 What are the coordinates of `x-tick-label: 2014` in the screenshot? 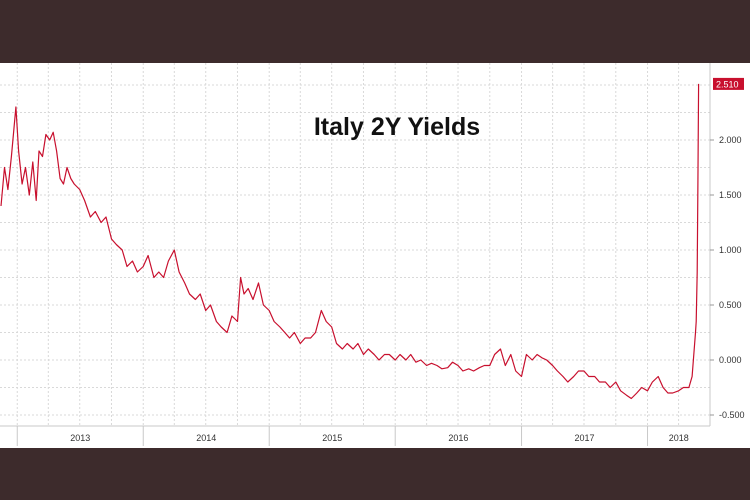 It's located at (206, 438).